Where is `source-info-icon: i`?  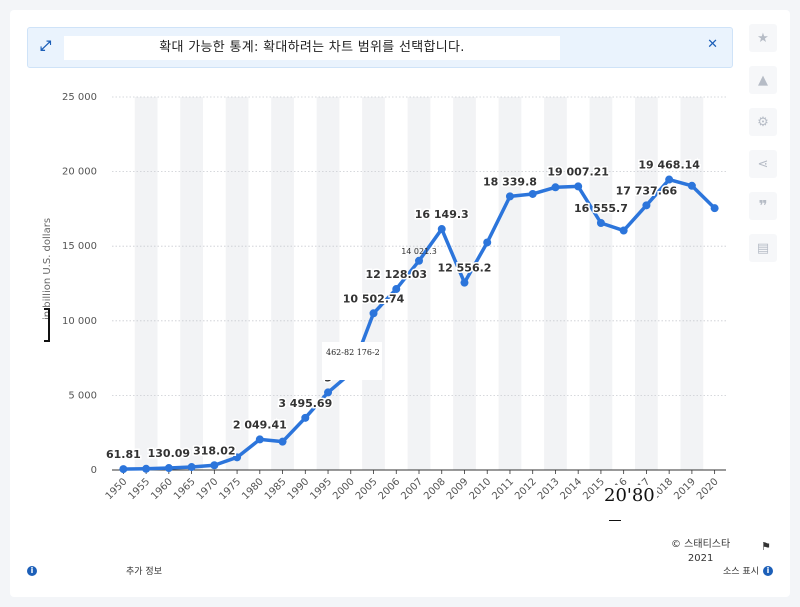 source-info-icon: i is located at coordinates (768, 571).